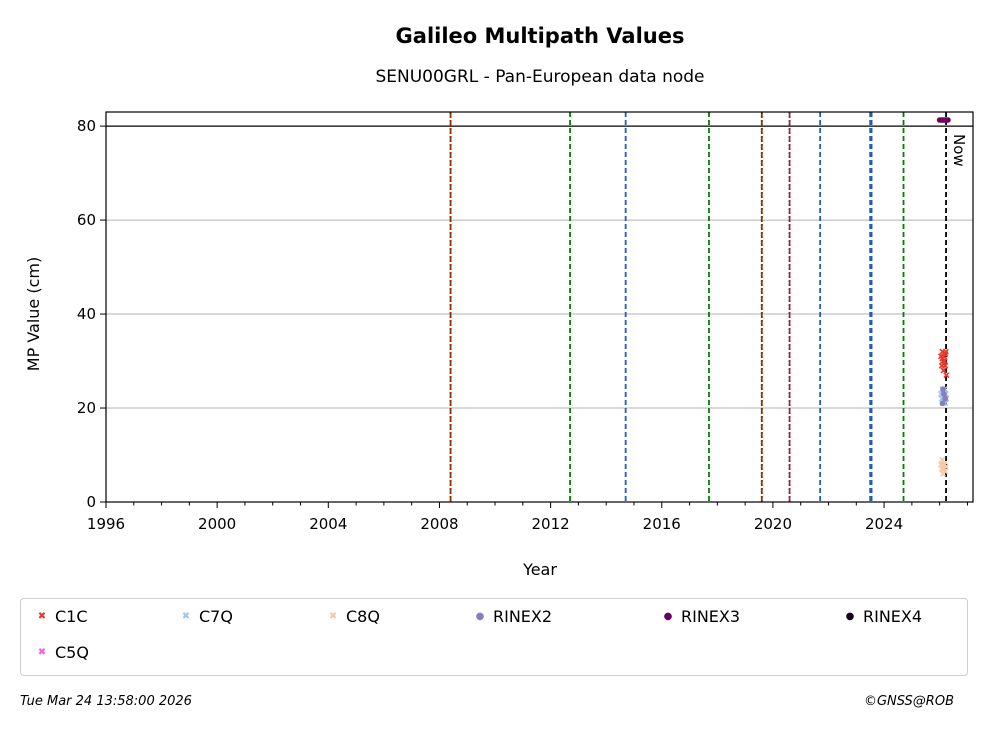  I want to click on legend-item-c1c: ✖ C1C, so click(61, 616).